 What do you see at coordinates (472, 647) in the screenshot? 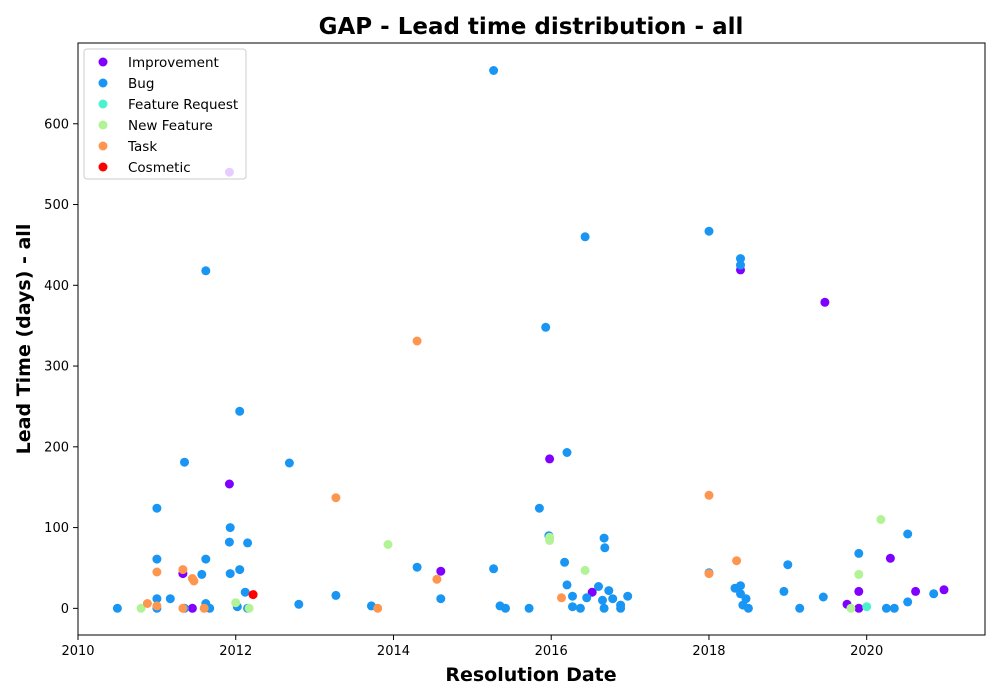
I see `x-axis: 2010 2012 2014 2016 2018 2020` at bounding box center [472, 647].